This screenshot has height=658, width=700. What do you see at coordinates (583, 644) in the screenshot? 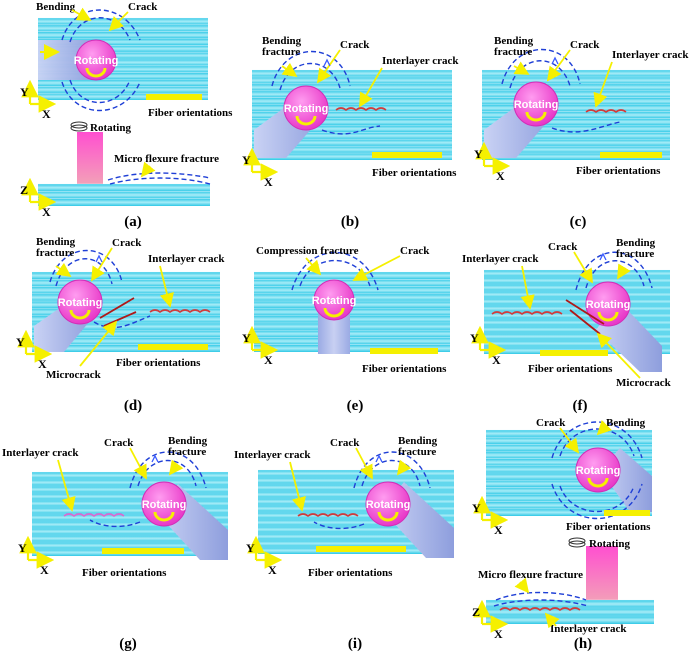
I see `panel-caption: (h)` at bounding box center [583, 644].